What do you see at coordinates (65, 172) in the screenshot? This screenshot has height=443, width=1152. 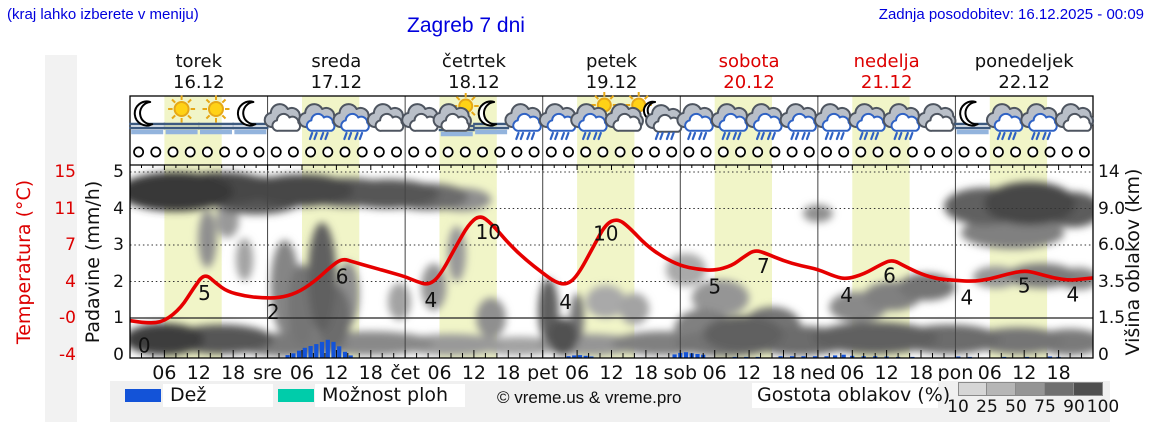 I see `temp-axis-value: 15` at bounding box center [65, 172].